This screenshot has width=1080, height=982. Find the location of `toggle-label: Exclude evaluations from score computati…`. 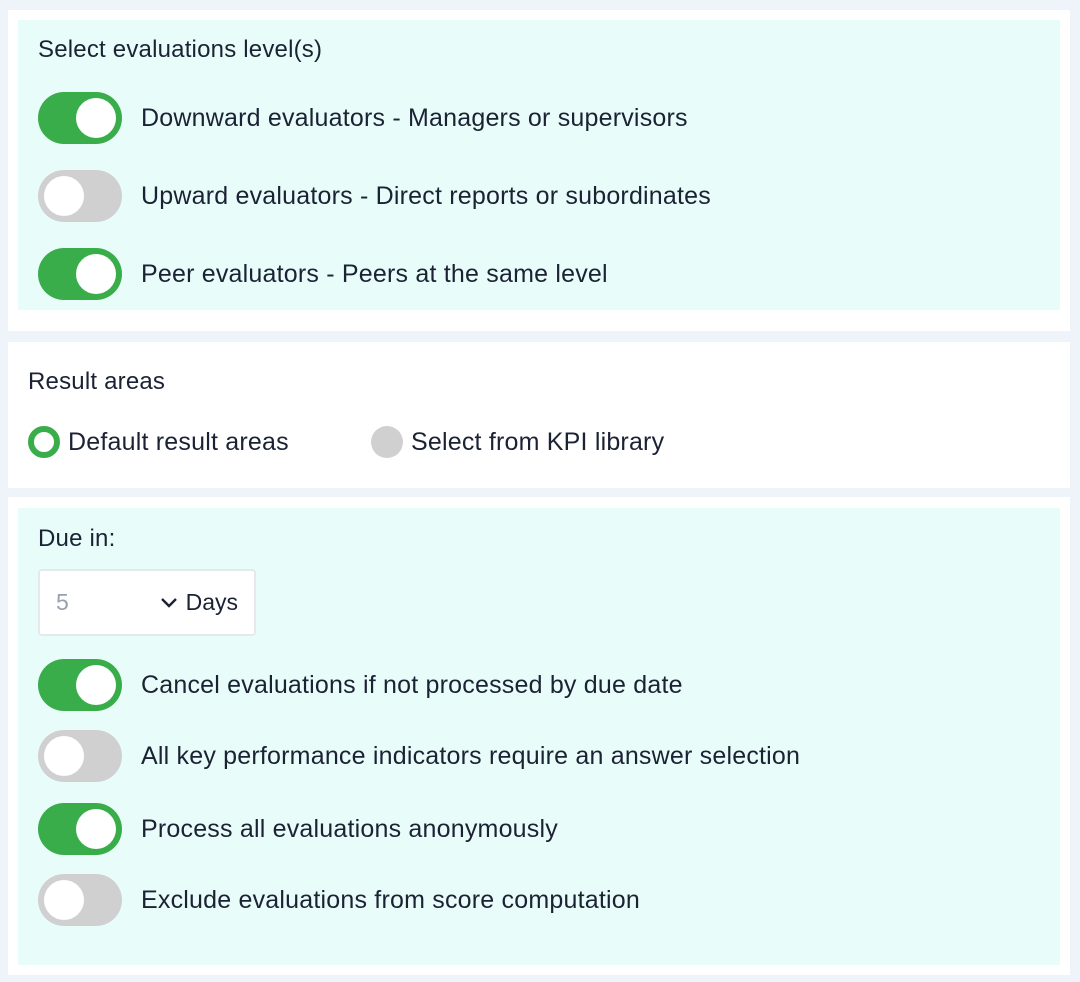

toggle-label: Exclude evaluations from score computati… is located at coordinates (390, 899).